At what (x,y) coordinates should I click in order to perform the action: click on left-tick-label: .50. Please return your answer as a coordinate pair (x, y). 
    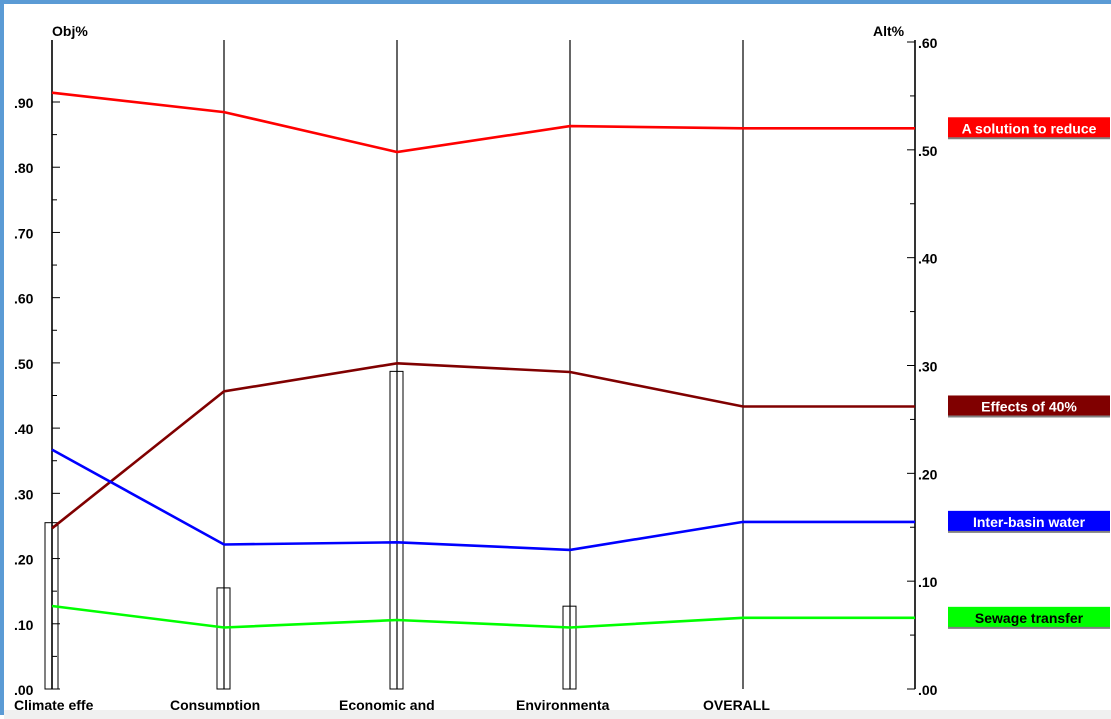
    Looking at the image, I should click on (24, 364).